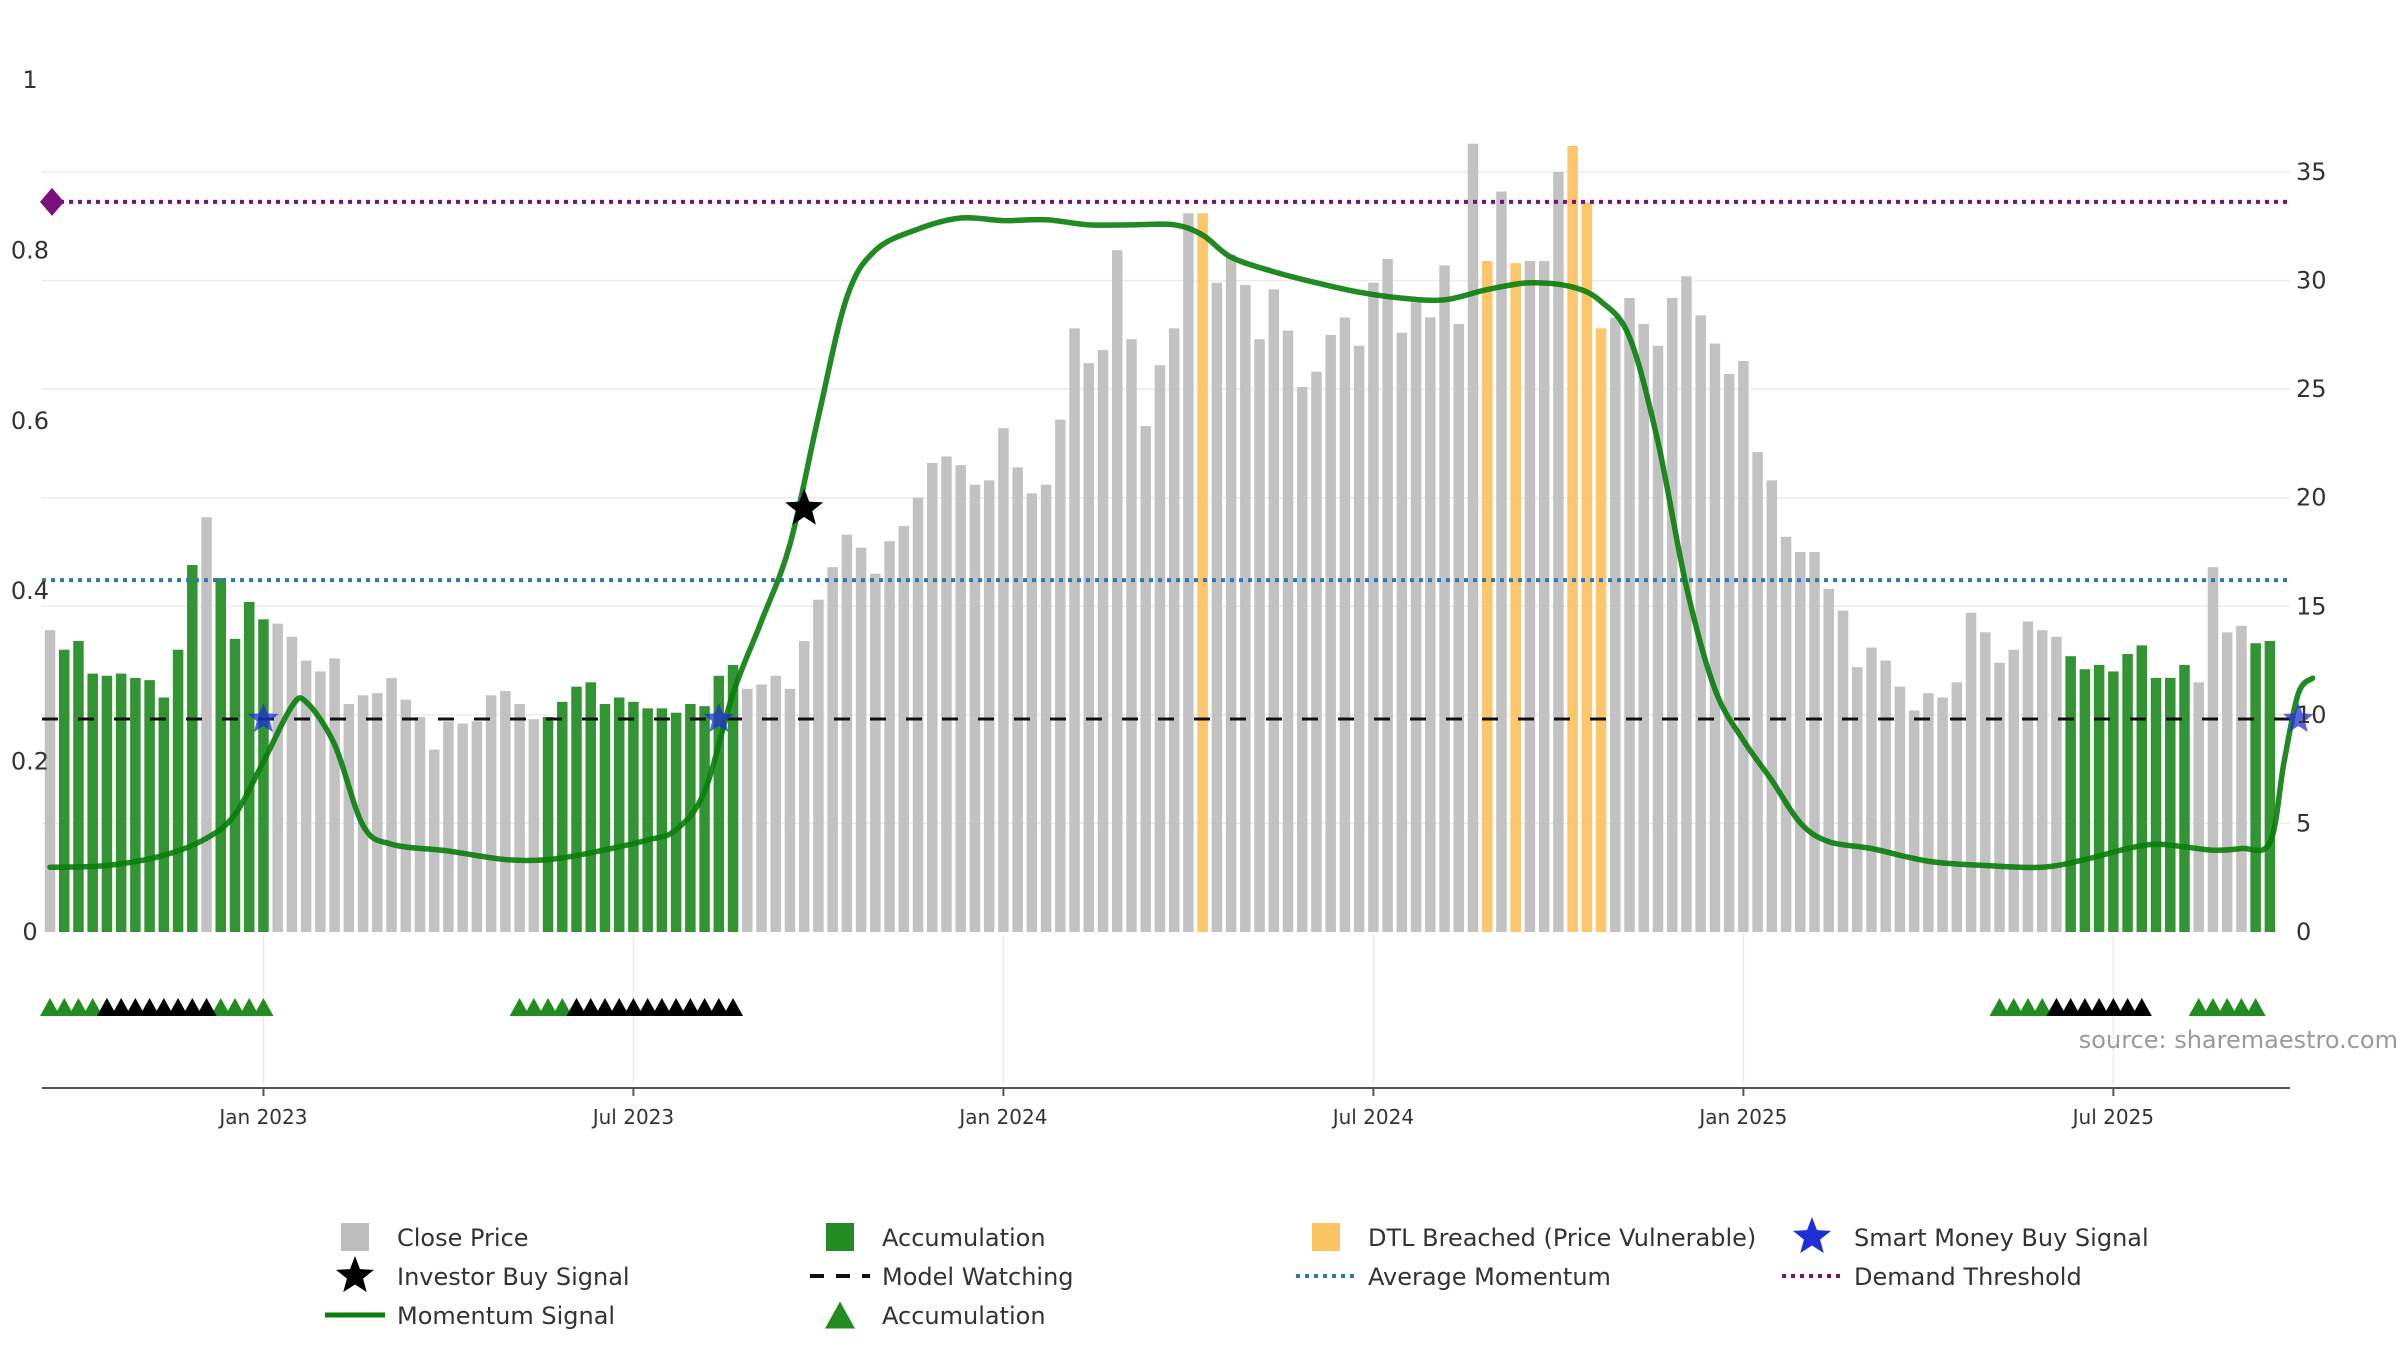 The height and width of the screenshot is (1350, 2400). I want to click on legend-item: Demand Threshold, so click(1932, 1277).